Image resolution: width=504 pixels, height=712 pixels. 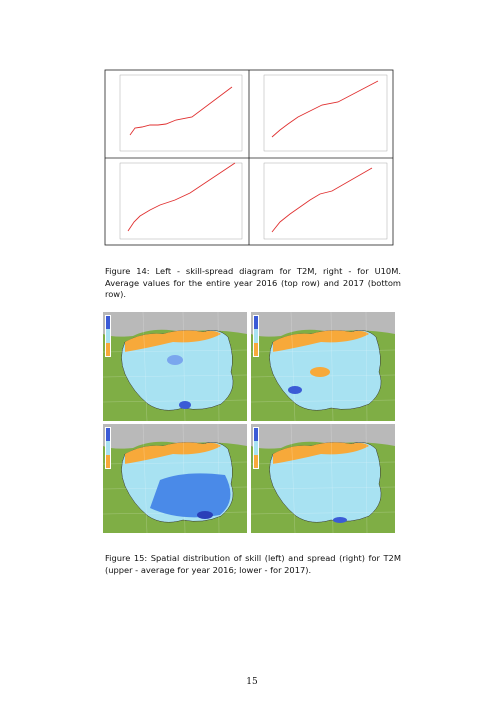 What do you see at coordinates (248, 439) in the screenshot?
I see `map-highlights` at bounding box center [248, 439].